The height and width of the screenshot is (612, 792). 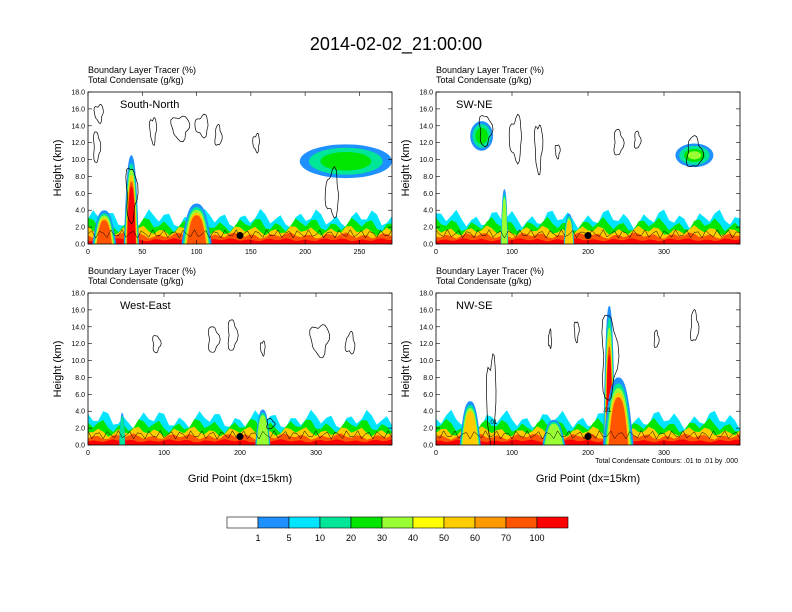 What do you see at coordinates (426, 361) in the screenshot?
I see `y-tick-label: 10.0` at bounding box center [426, 361].